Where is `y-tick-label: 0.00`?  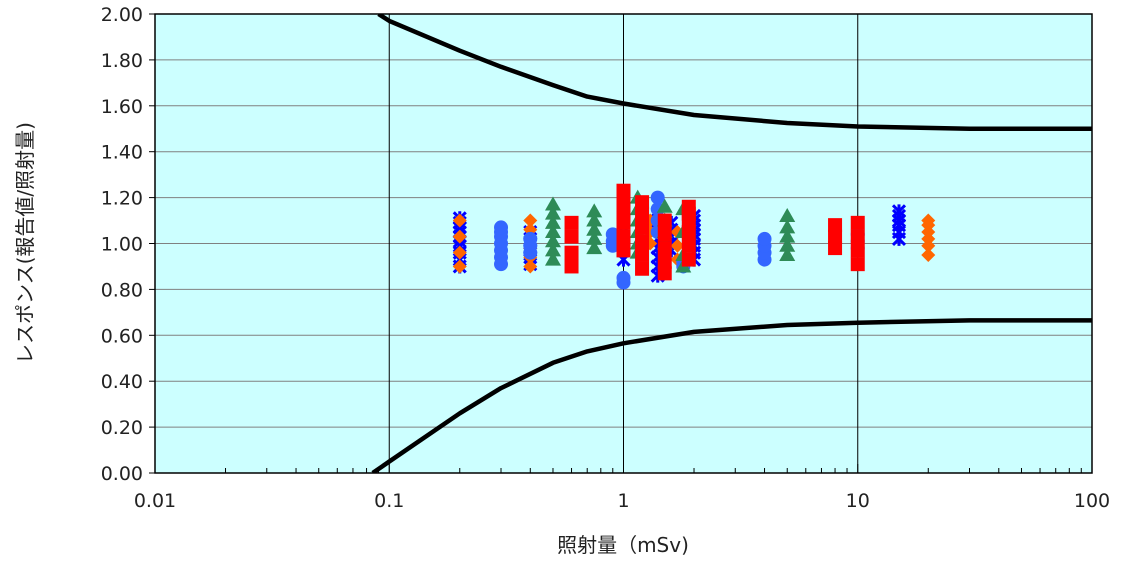 y-tick-label: 0.00 is located at coordinates (122, 474).